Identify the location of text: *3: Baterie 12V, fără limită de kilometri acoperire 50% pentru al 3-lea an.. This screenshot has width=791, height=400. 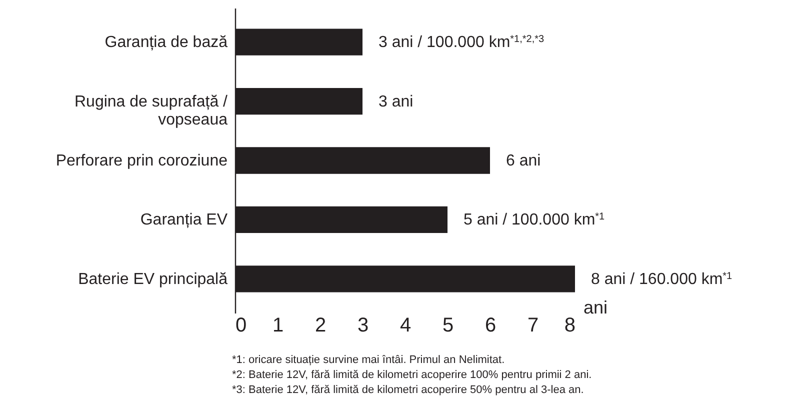
(408, 390).